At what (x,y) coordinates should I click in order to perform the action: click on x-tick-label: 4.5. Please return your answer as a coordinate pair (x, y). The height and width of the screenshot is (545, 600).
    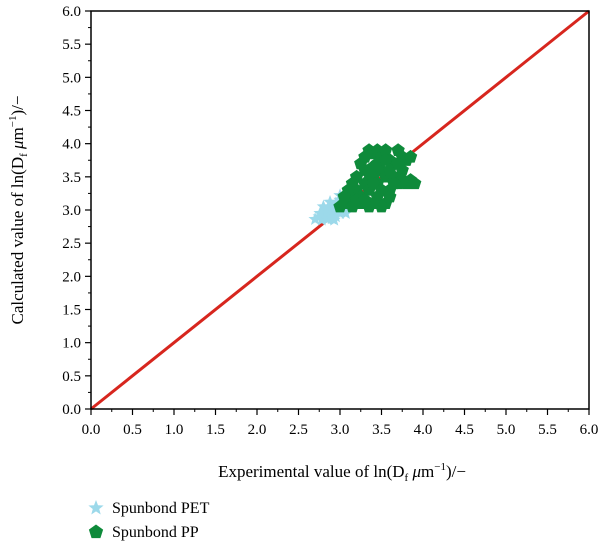
    Looking at the image, I should click on (464, 430).